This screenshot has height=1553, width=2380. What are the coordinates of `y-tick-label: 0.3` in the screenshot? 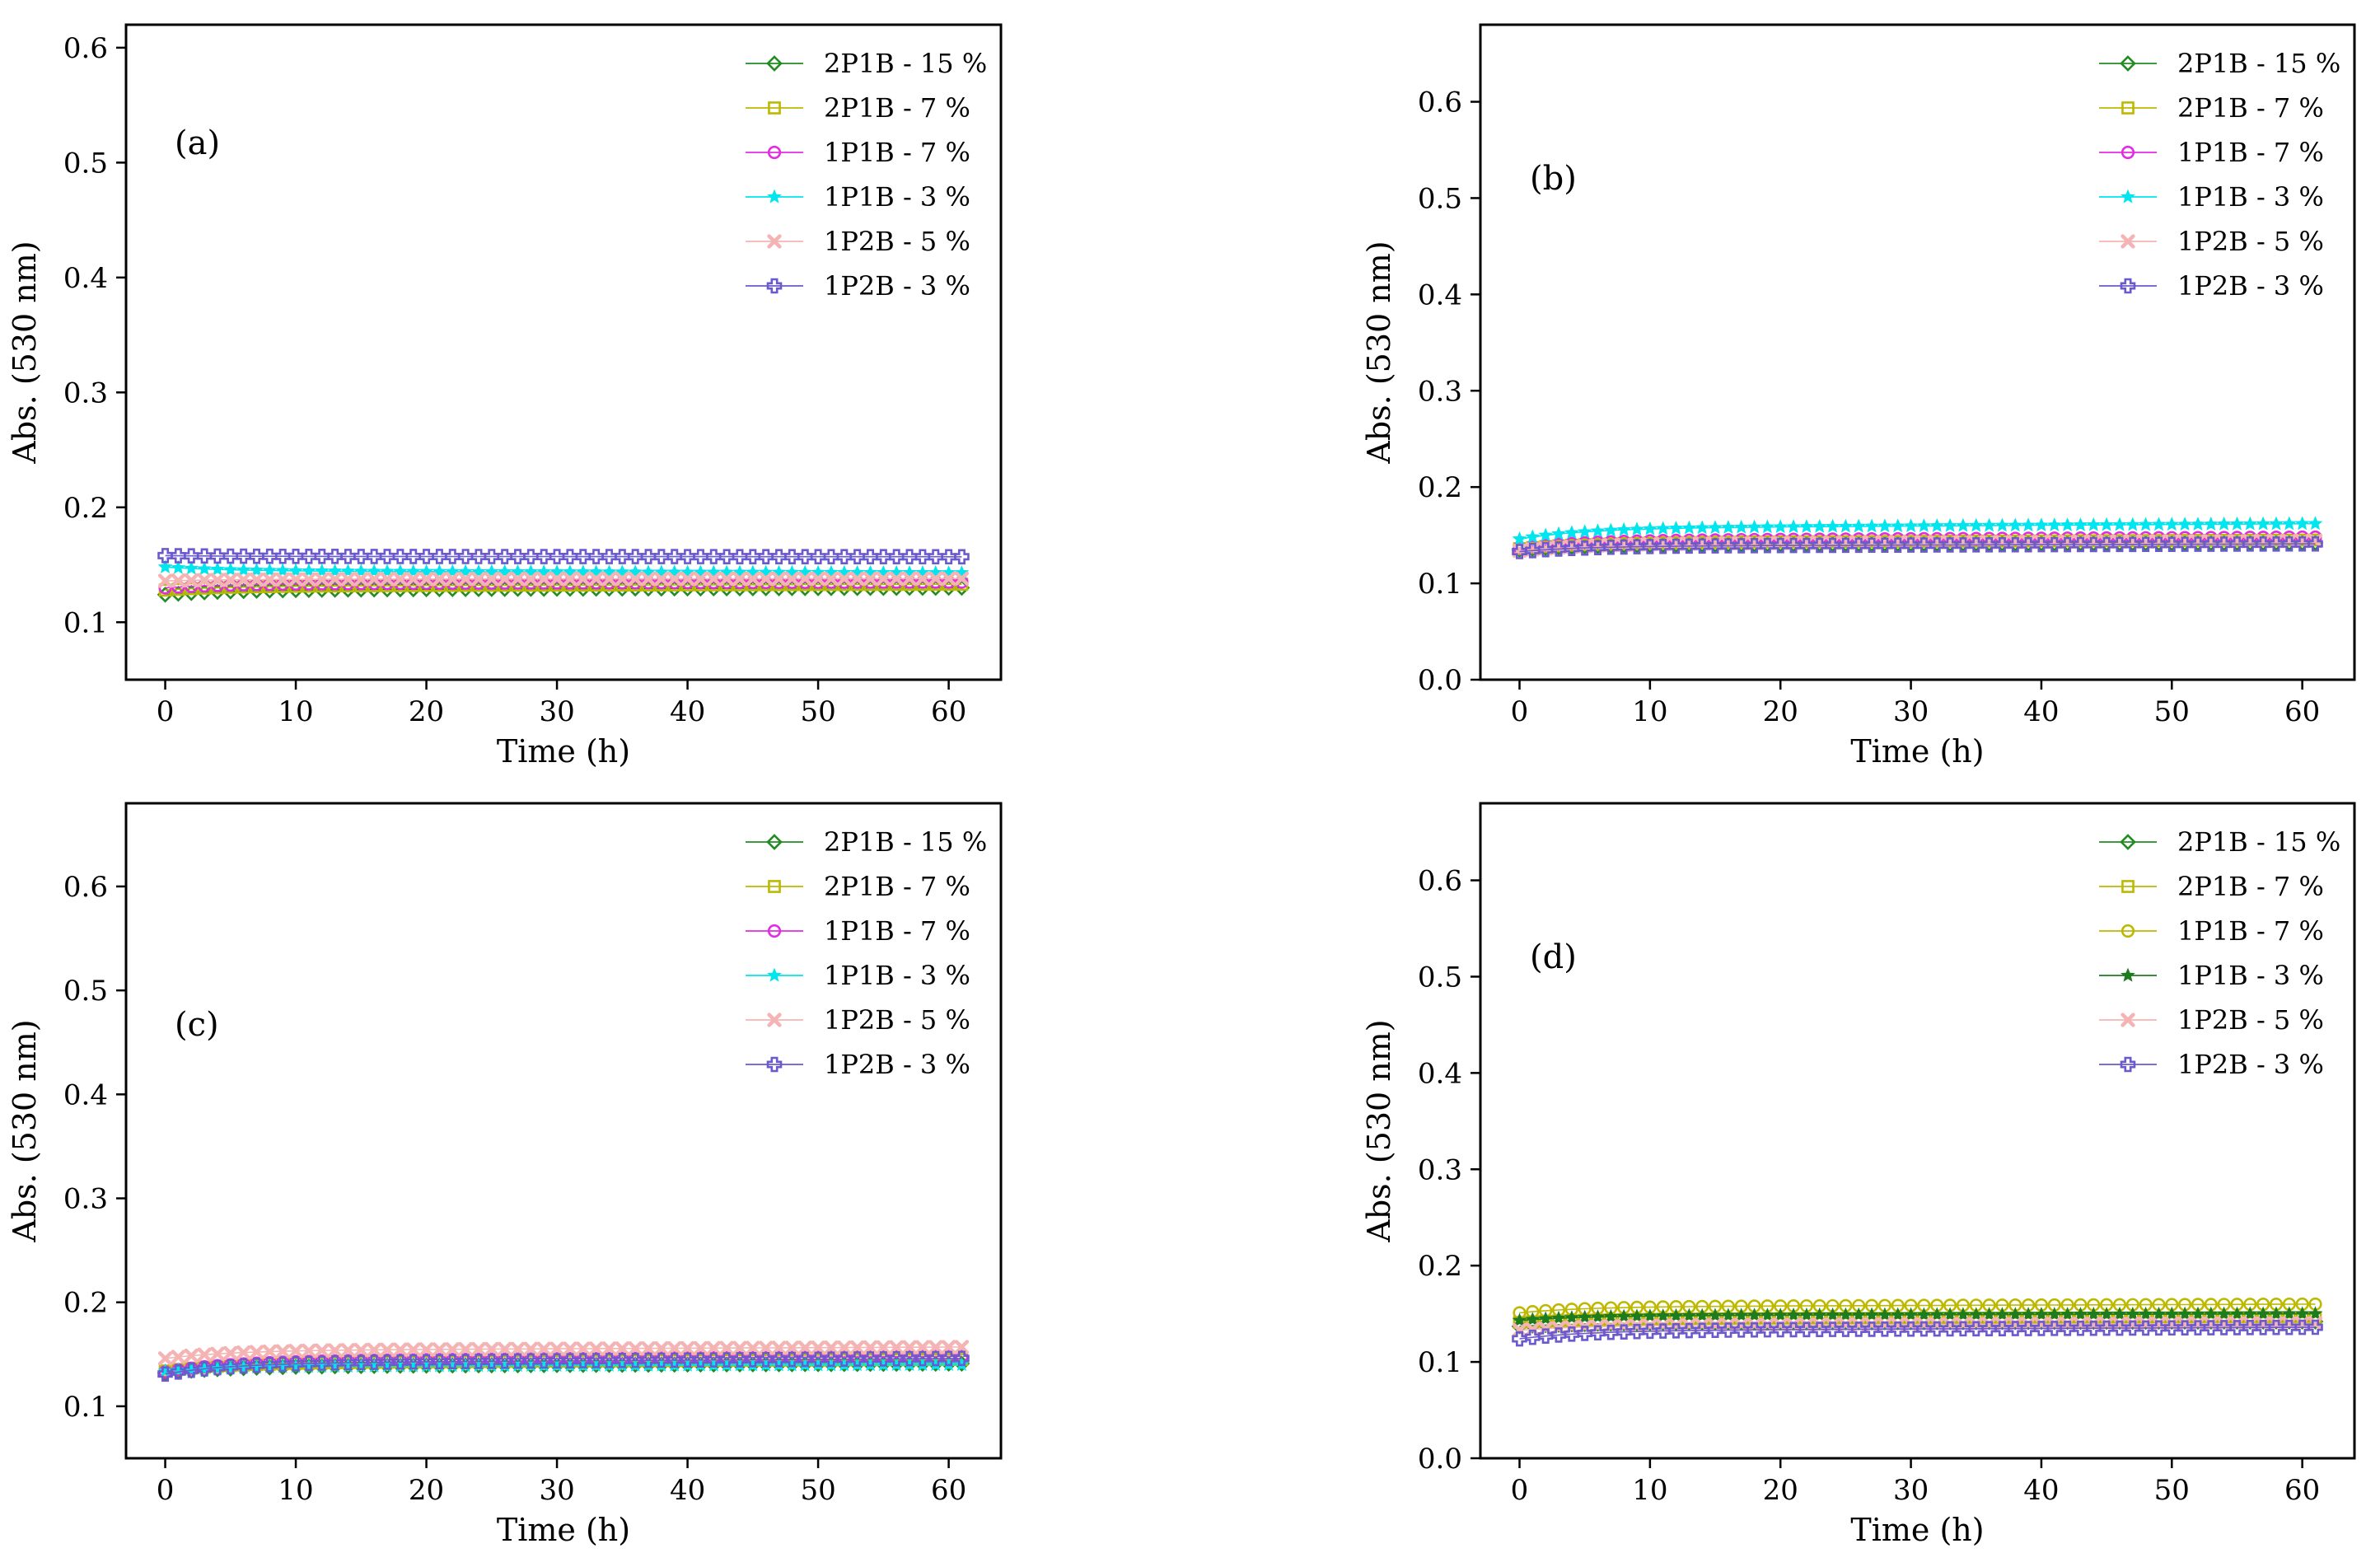 It's located at (85, 1199).